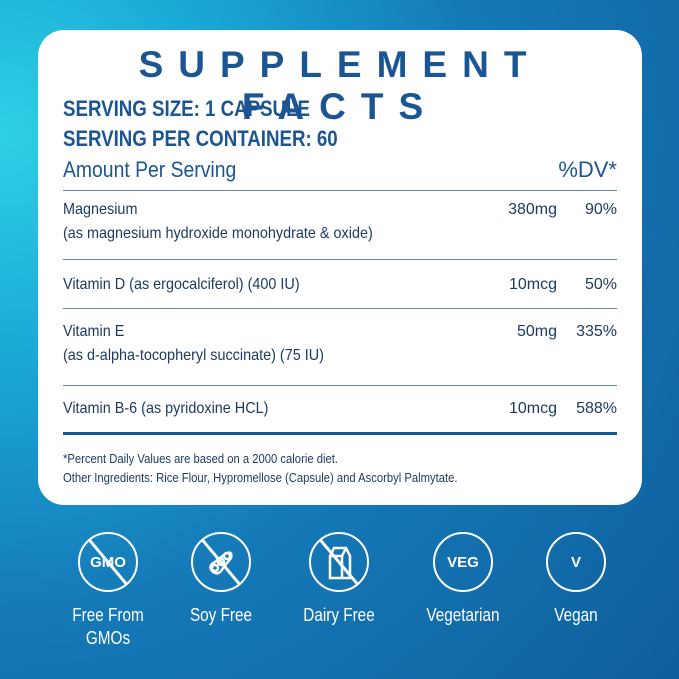 This screenshot has width=679, height=679. What do you see at coordinates (340, 85) in the screenshot?
I see `panel-title: SUPPLEMENT FACTS` at bounding box center [340, 85].